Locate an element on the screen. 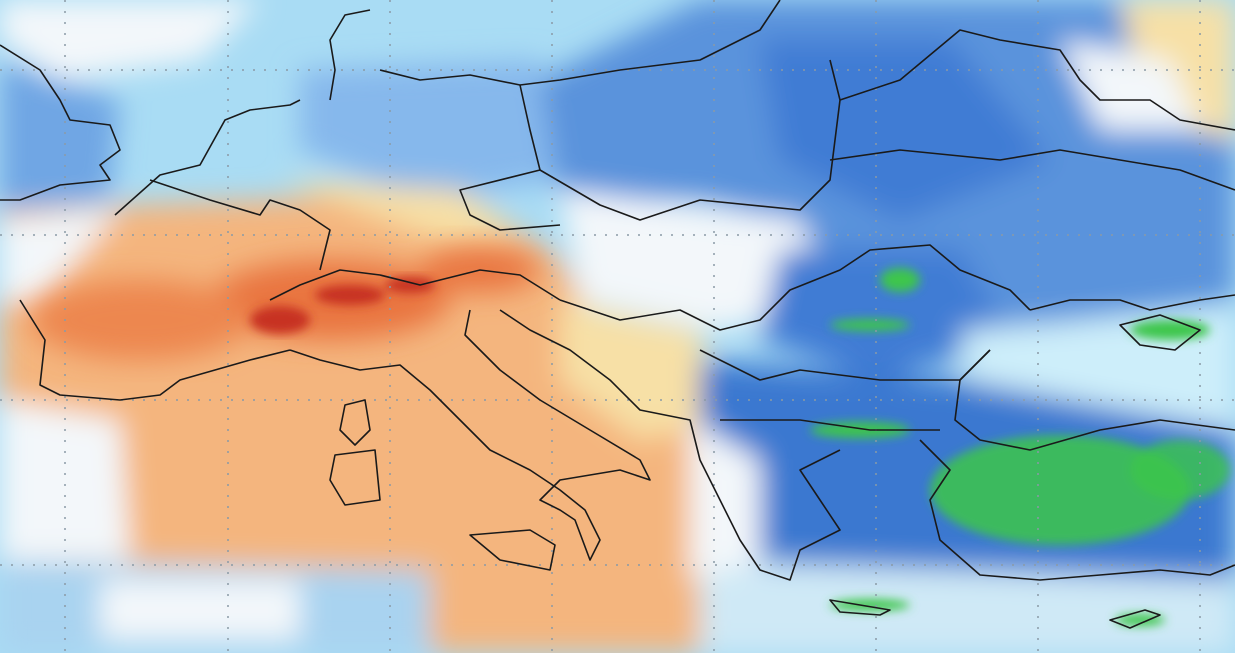  alps-hotspot is located at coordinates (342, 305).